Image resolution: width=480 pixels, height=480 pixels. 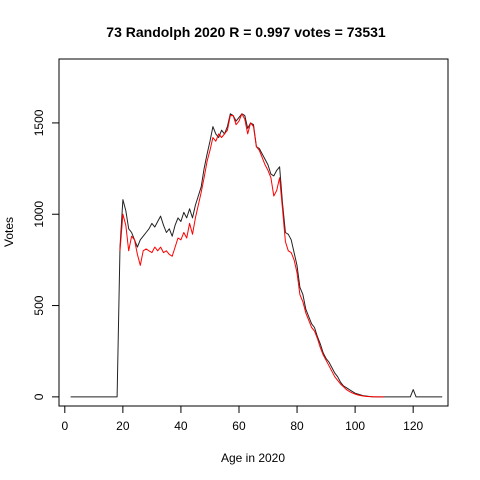 I want to click on y-tick-label: 500, so click(x=39, y=305).